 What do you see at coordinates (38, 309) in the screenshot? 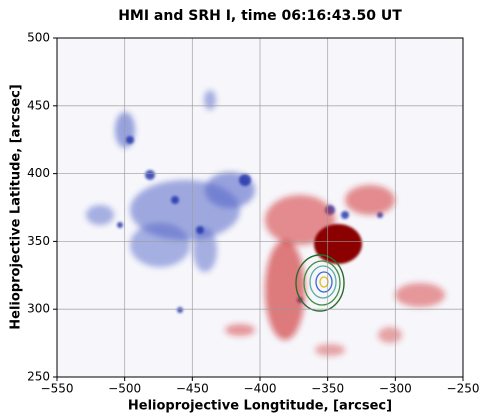
I see `y-tick-label: 300` at bounding box center [38, 309].